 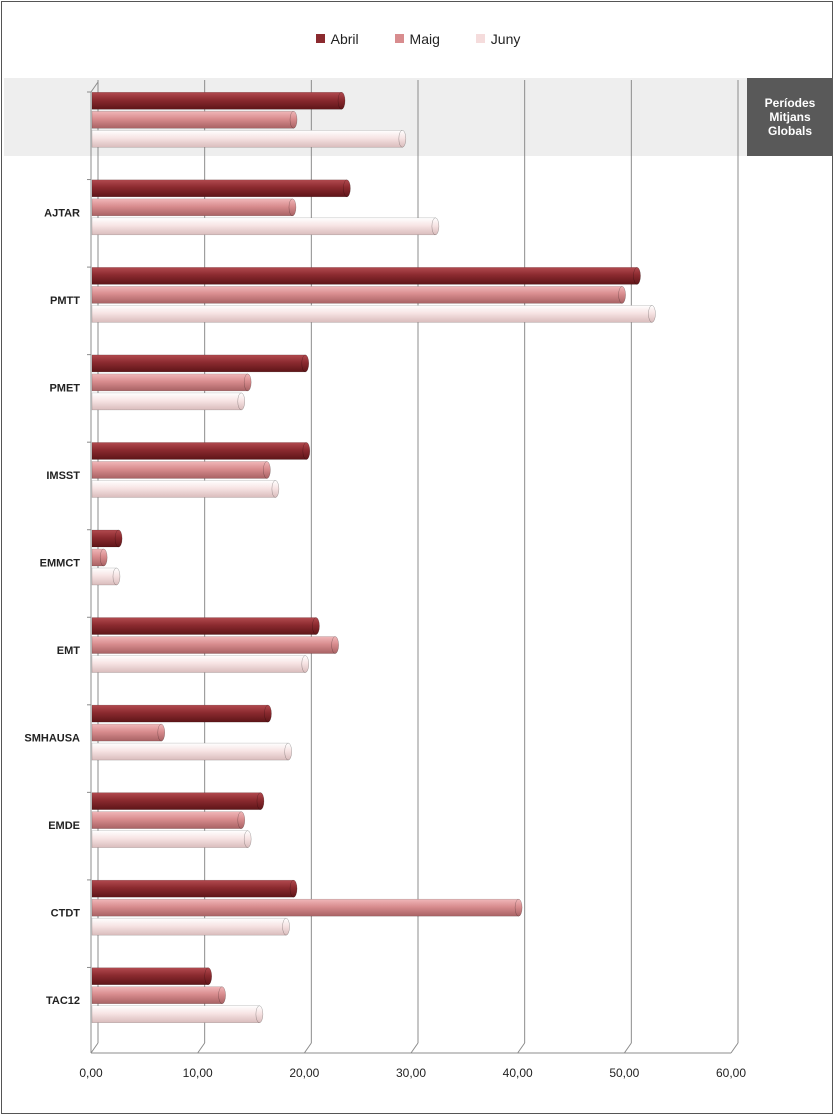 I want to click on category-label: EMMCT, so click(x=60, y=564).